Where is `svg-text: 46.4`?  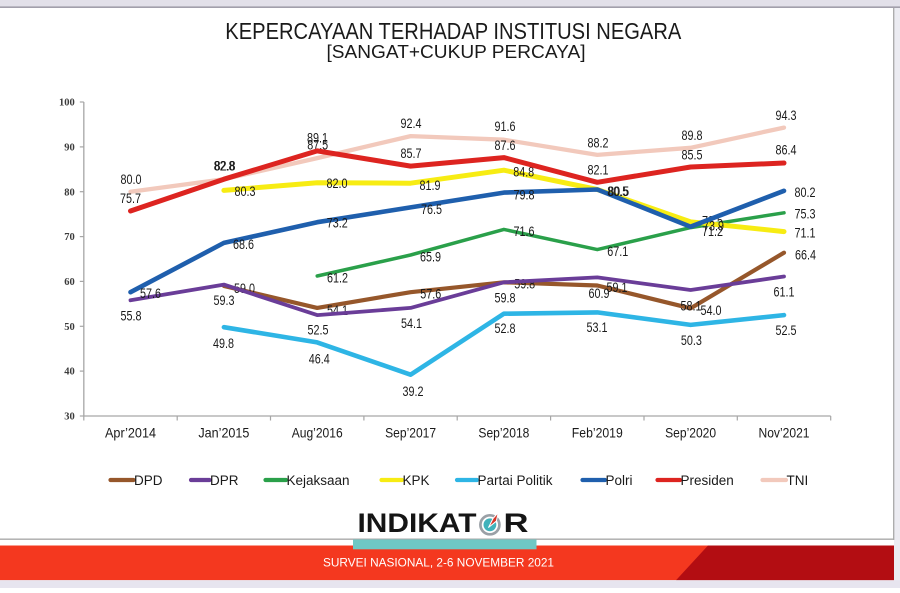 svg-text: 46.4 is located at coordinates (319, 359).